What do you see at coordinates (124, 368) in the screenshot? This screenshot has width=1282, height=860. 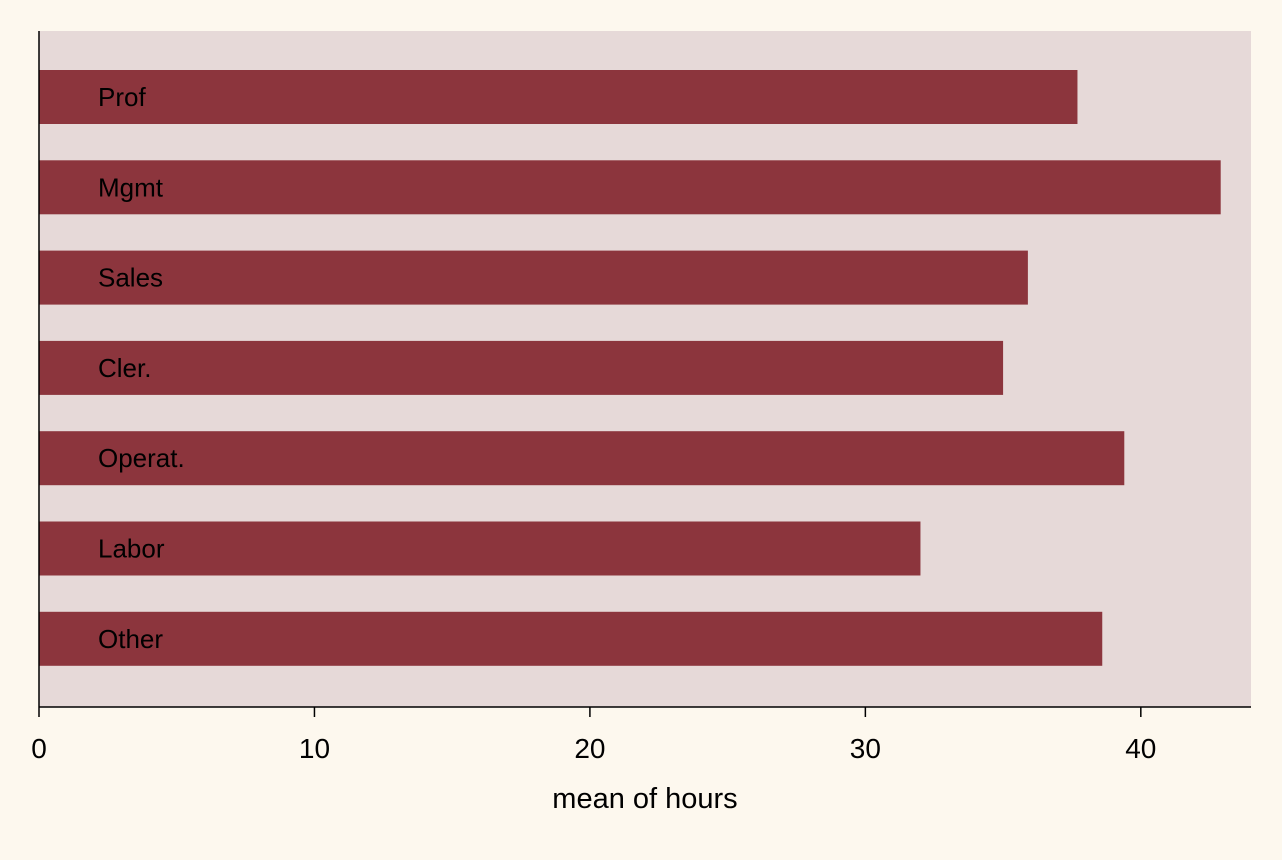 I see `category-label: Cler.` at bounding box center [124, 368].